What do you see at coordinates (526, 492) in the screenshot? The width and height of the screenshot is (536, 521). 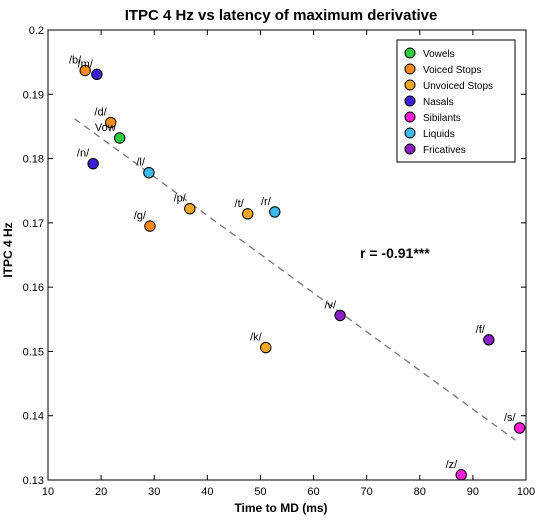 I see `x-tick-label: 100` at bounding box center [526, 492].